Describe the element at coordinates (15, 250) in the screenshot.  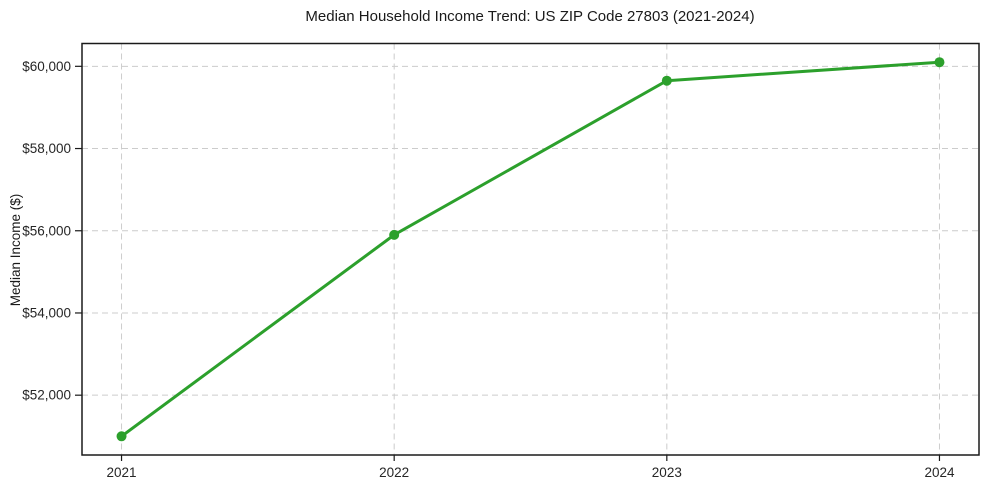
I see `y-axis-label: Median Income ($)` at that location.